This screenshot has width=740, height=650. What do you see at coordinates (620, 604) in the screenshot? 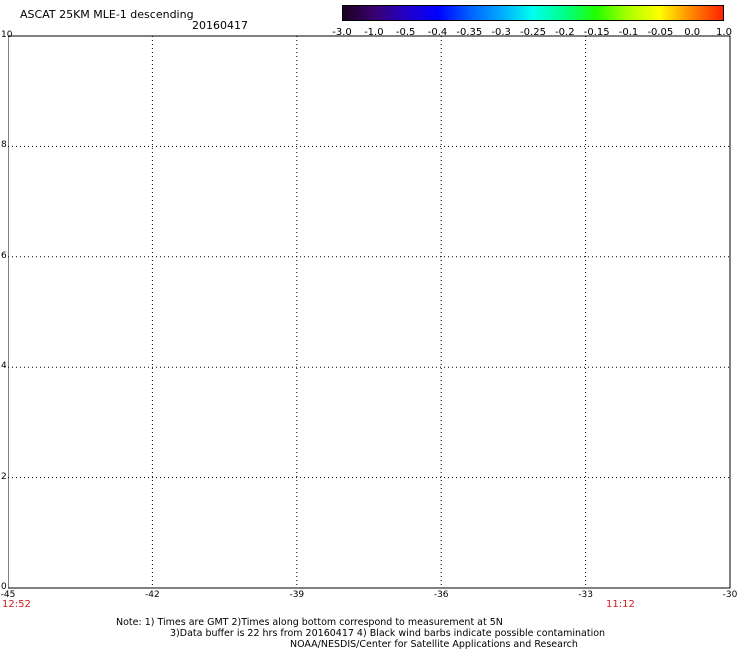
I see `time-right: 11:12` at bounding box center [620, 604].